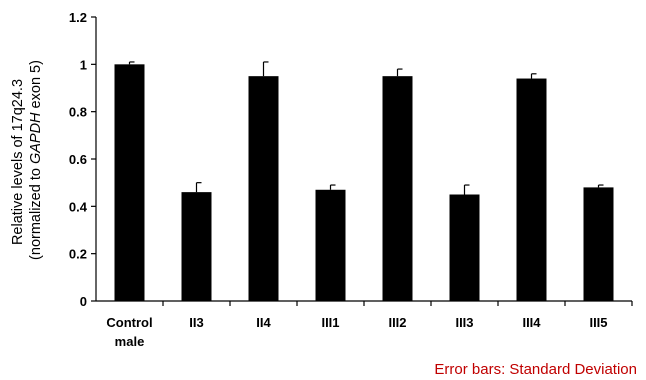  Describe the element at coordinates (18, 162) in the screenshot. I see `y-axis-label-line1: Relative levels of 17q24.3` at that location.